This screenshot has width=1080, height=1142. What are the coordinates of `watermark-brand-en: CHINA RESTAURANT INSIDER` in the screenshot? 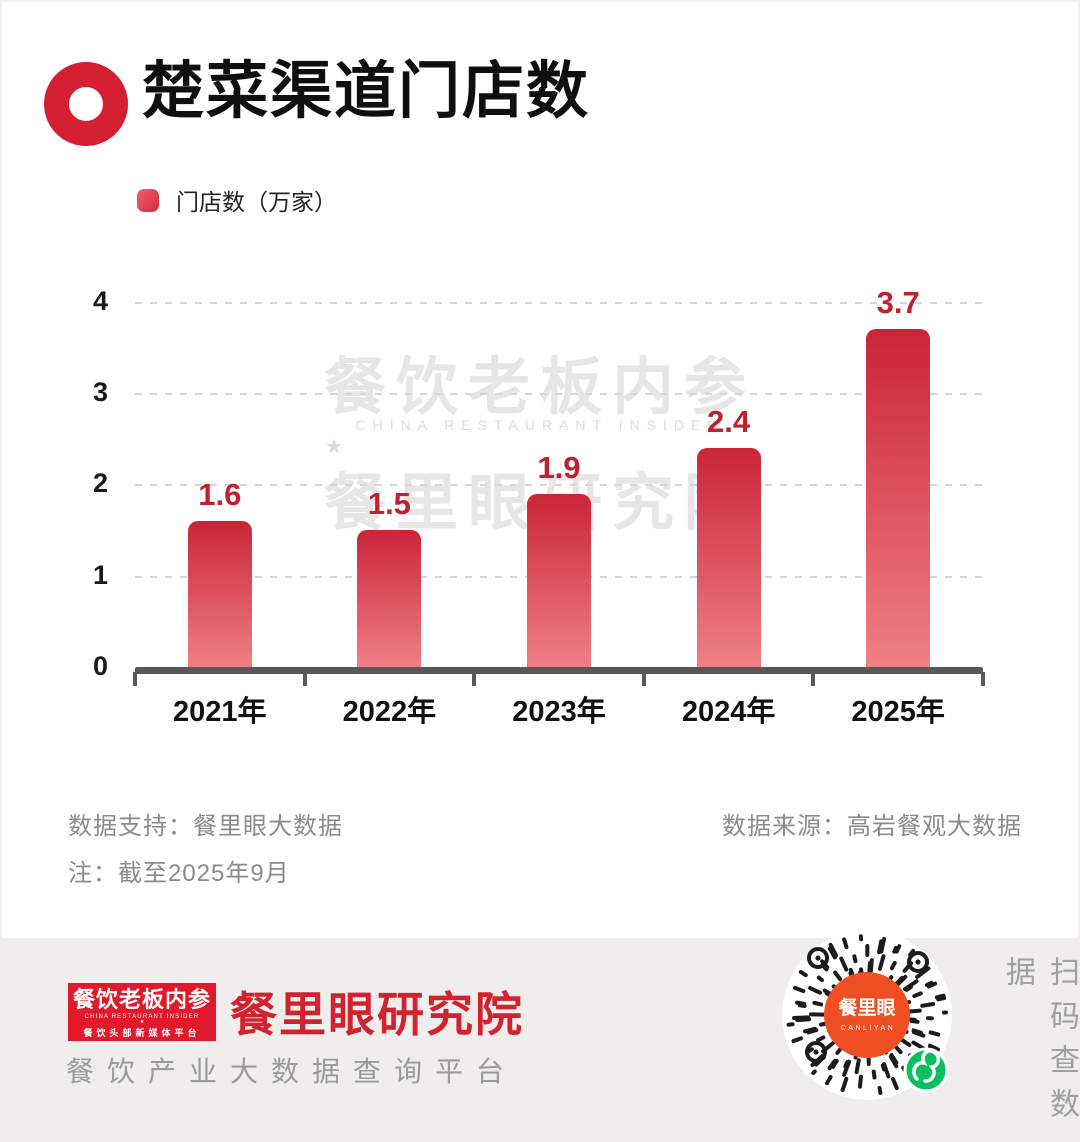 It's located at (540, 425).